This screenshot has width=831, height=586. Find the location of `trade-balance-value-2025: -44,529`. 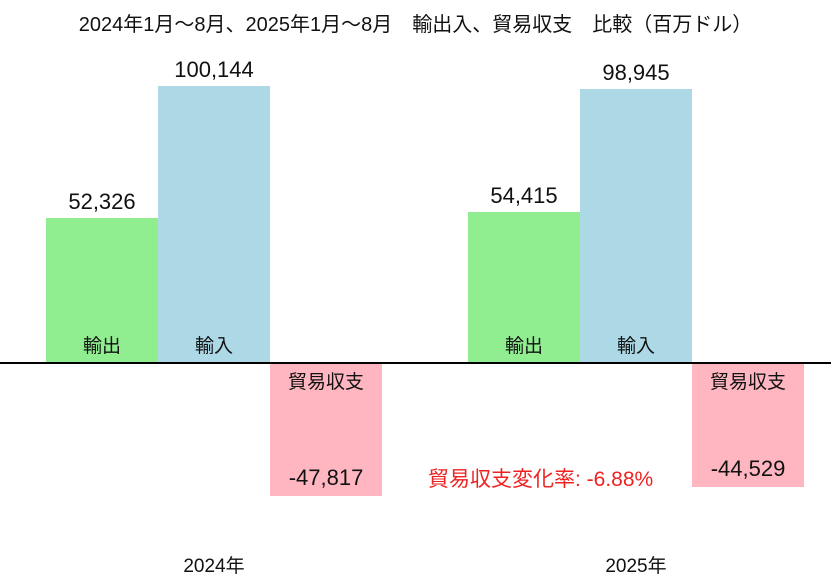

trade-balance-value-2025: -44,529 is located at coordinates (748, 468).